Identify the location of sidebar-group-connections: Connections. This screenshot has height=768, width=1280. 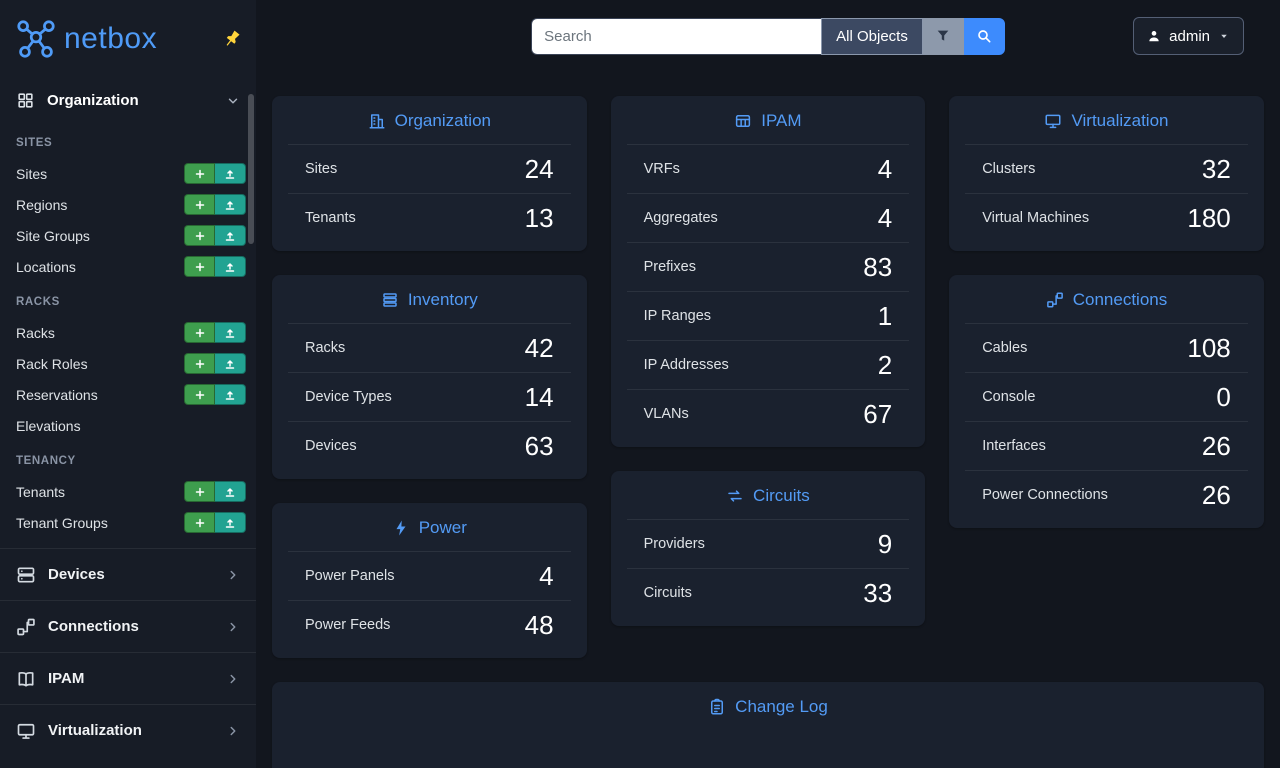
(128, 626).